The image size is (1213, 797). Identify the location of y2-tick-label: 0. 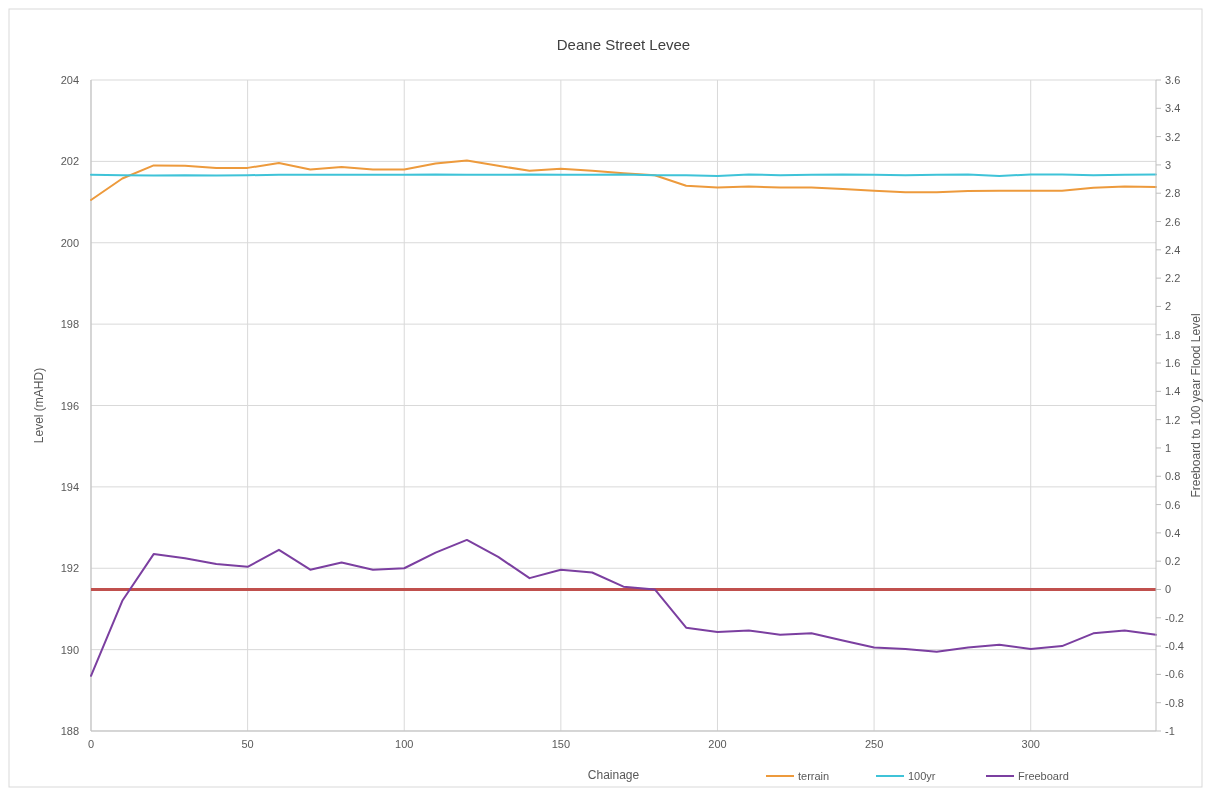
(1168, 589).